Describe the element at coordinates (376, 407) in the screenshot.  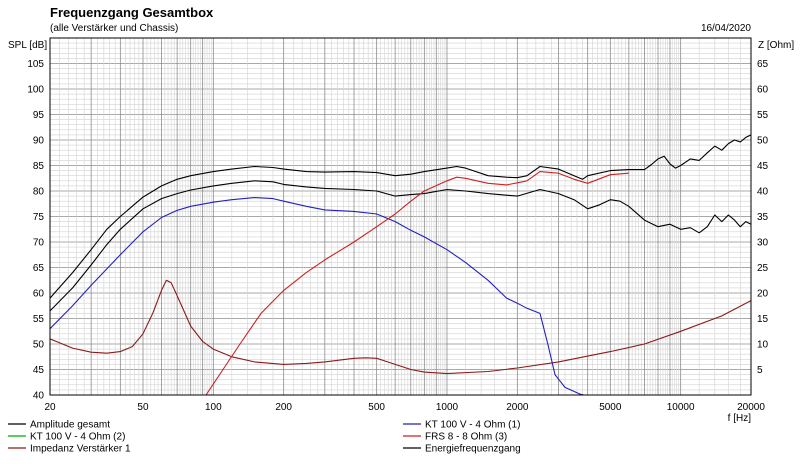
I see `x-tick-label: 500` at that location.